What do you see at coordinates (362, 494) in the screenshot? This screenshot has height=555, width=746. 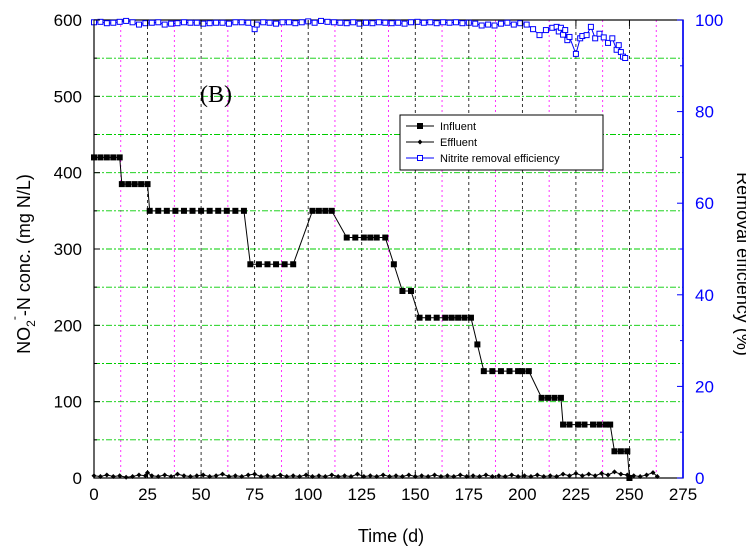 I see `x-tick-label: 125` at bounding box center [362, 494].